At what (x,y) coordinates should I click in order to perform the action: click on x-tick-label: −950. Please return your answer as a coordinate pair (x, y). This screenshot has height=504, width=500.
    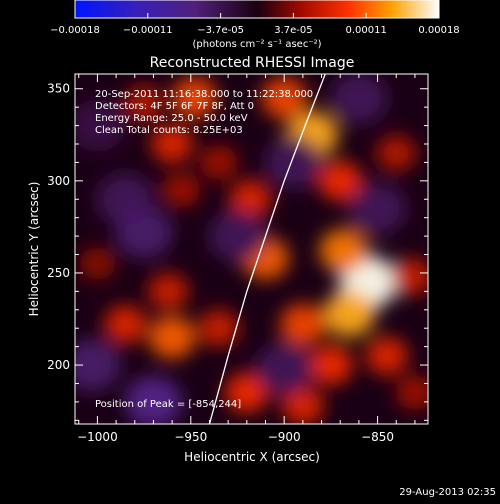
    Looking at the image, I should click on (190, 437).